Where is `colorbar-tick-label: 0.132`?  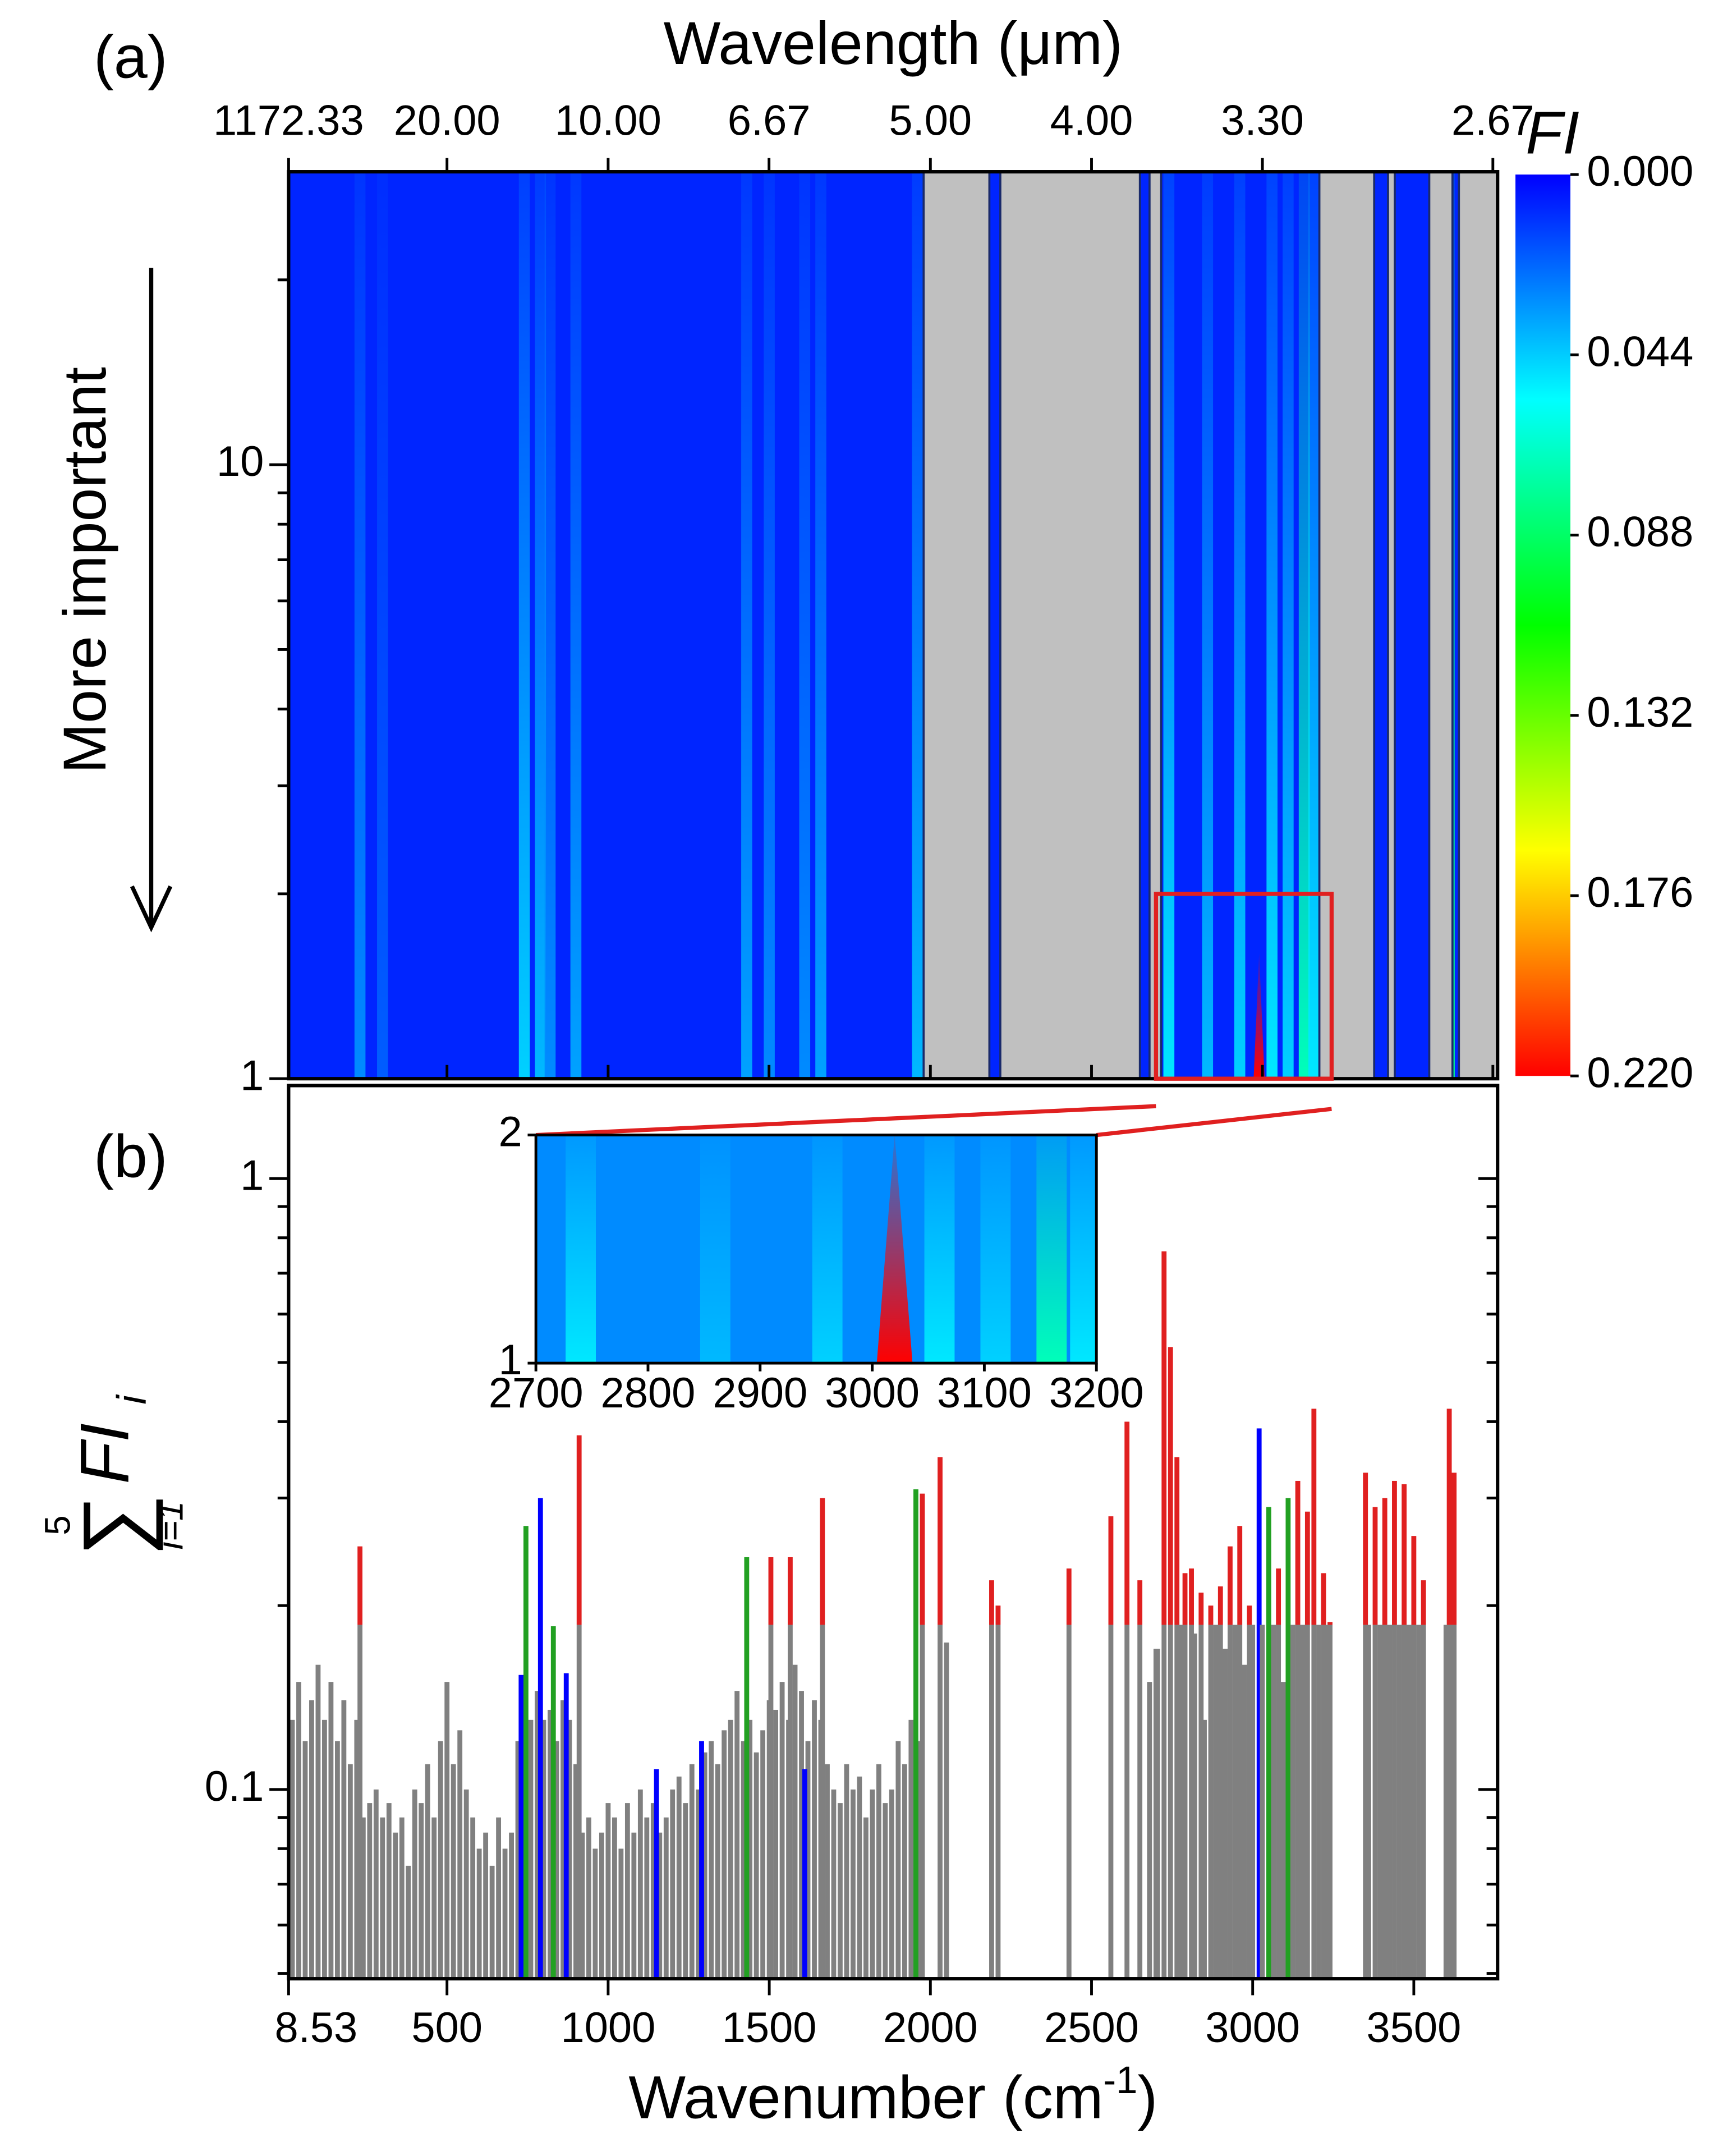 colorbar-tick-label: 0.132 is located at coordinates (1640, 712).